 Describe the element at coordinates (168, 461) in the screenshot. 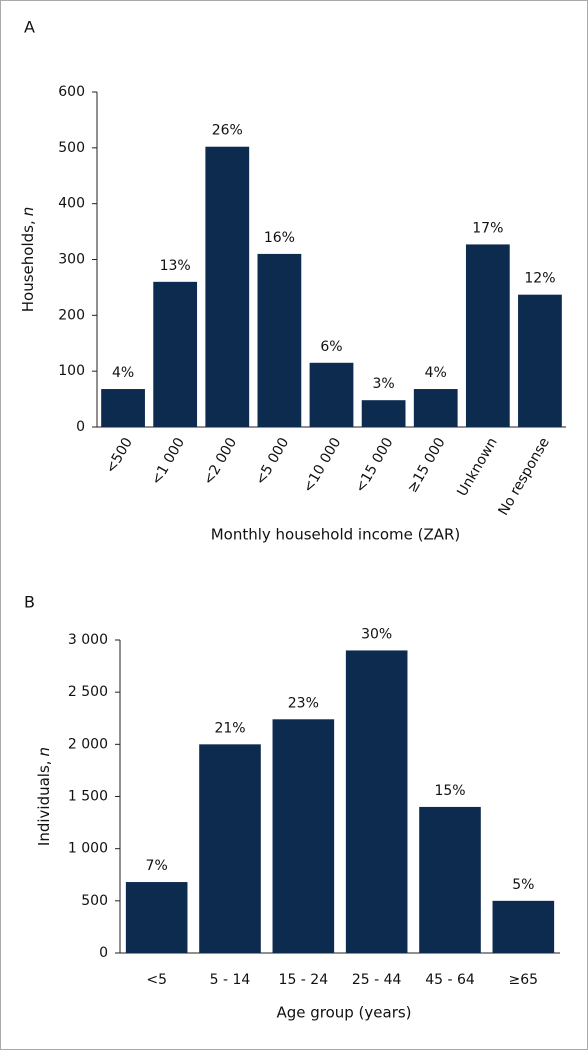

I see `x-tick-label: <1 000` at that location.